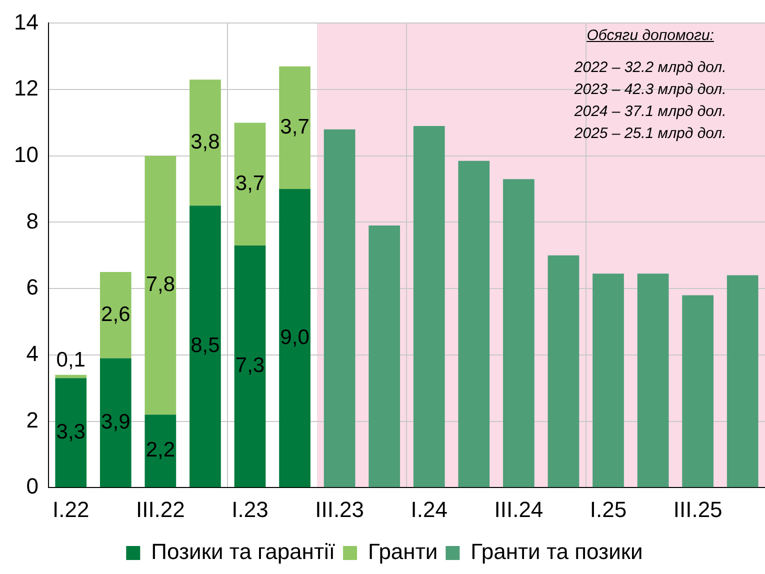 The height and width of the screenshot is (574, 765). I want to click on data-label: 0,1, so click(71, 360).